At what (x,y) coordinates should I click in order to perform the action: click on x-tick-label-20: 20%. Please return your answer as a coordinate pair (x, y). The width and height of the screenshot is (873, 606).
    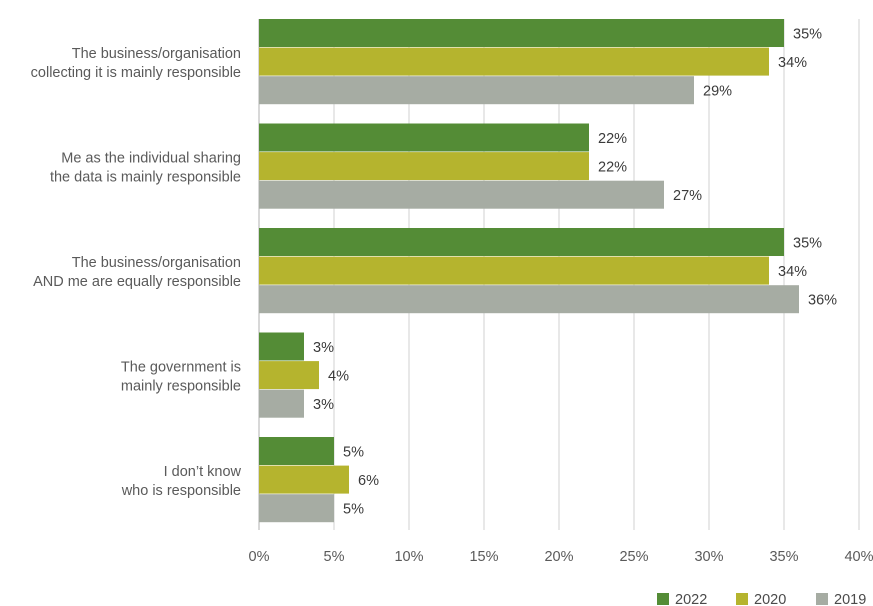
    Looking at the image, I should click on (558, 557).